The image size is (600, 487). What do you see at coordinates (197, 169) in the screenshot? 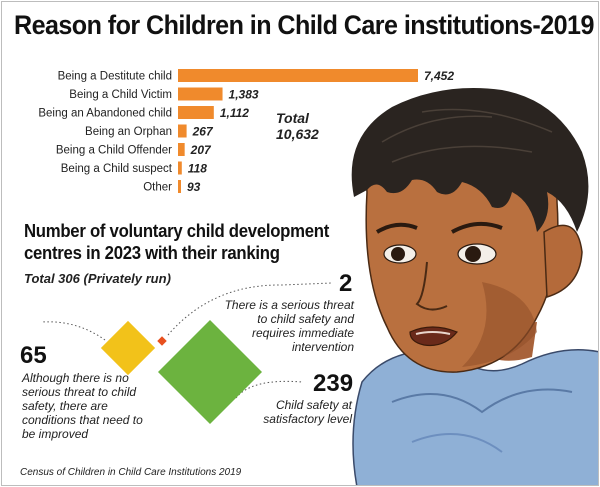
I see `bar-value-label: 118` at bounding box center [197, 169].